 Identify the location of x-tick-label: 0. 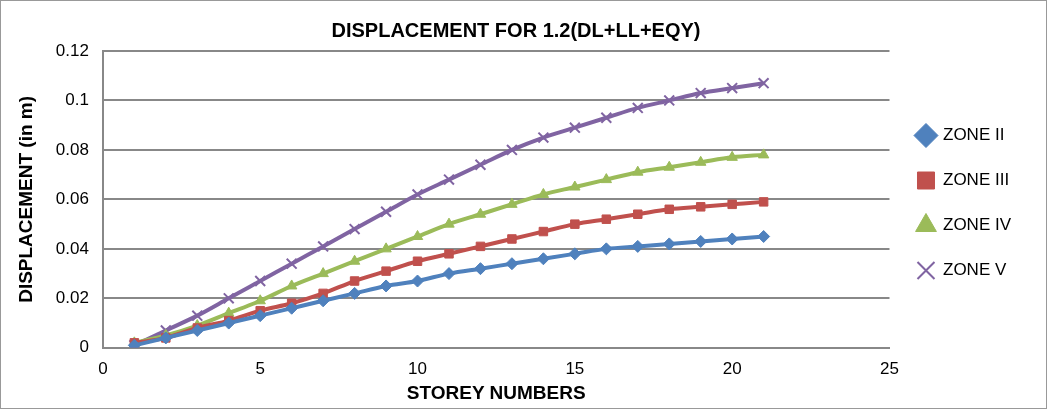
(103, 368).